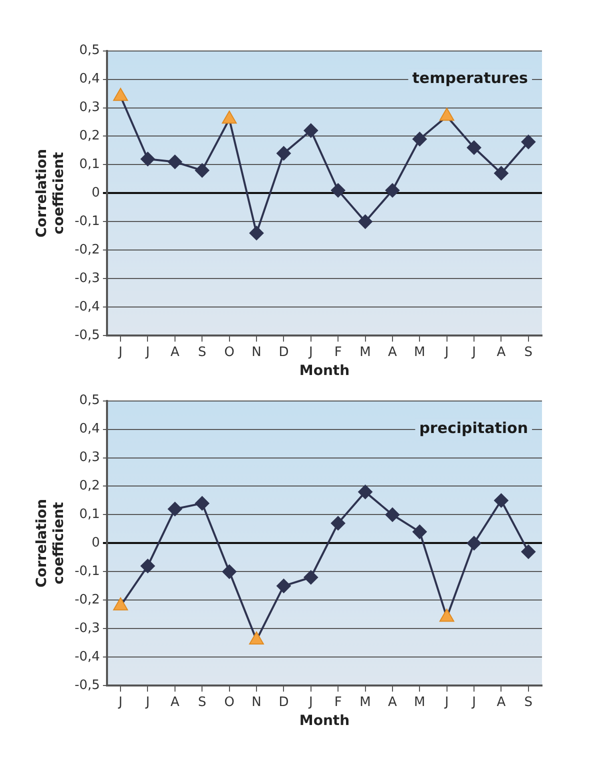 The height and width of the screenshot is (766, 597). Describe the element at coordinates (470, 78) in the screenshot. I see `annotation: temperatures` at that location.